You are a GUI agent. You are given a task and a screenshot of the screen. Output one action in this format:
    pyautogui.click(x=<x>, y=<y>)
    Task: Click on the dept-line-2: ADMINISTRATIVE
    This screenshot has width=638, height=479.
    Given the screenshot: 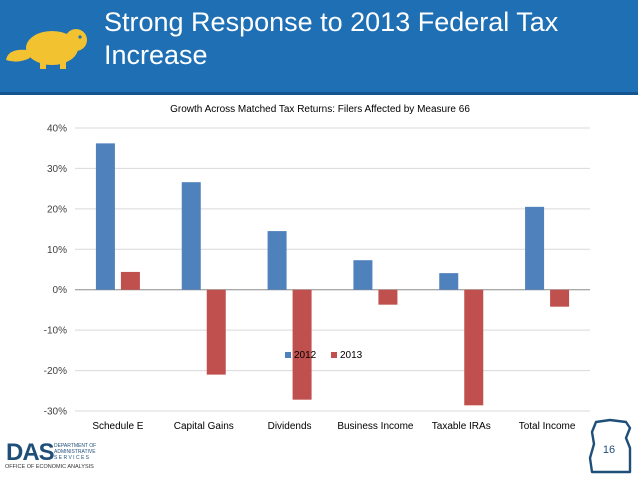 What is the action you would take?
    pyautogui.click(x=75, y=452)
    